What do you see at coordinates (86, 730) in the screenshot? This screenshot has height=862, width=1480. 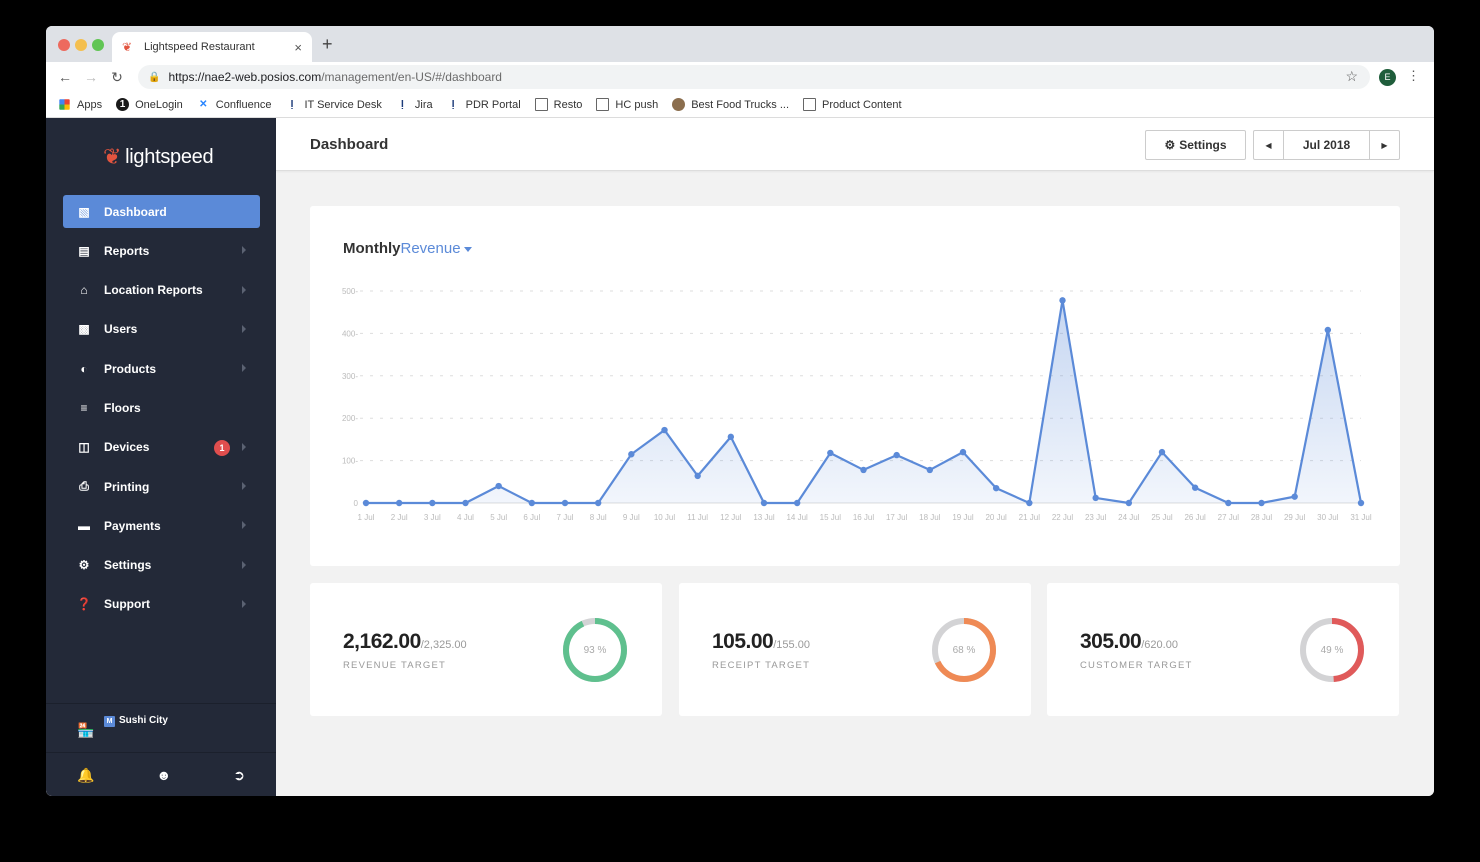 I see `store-icon: 🏪` at bounding box center [86, 730].